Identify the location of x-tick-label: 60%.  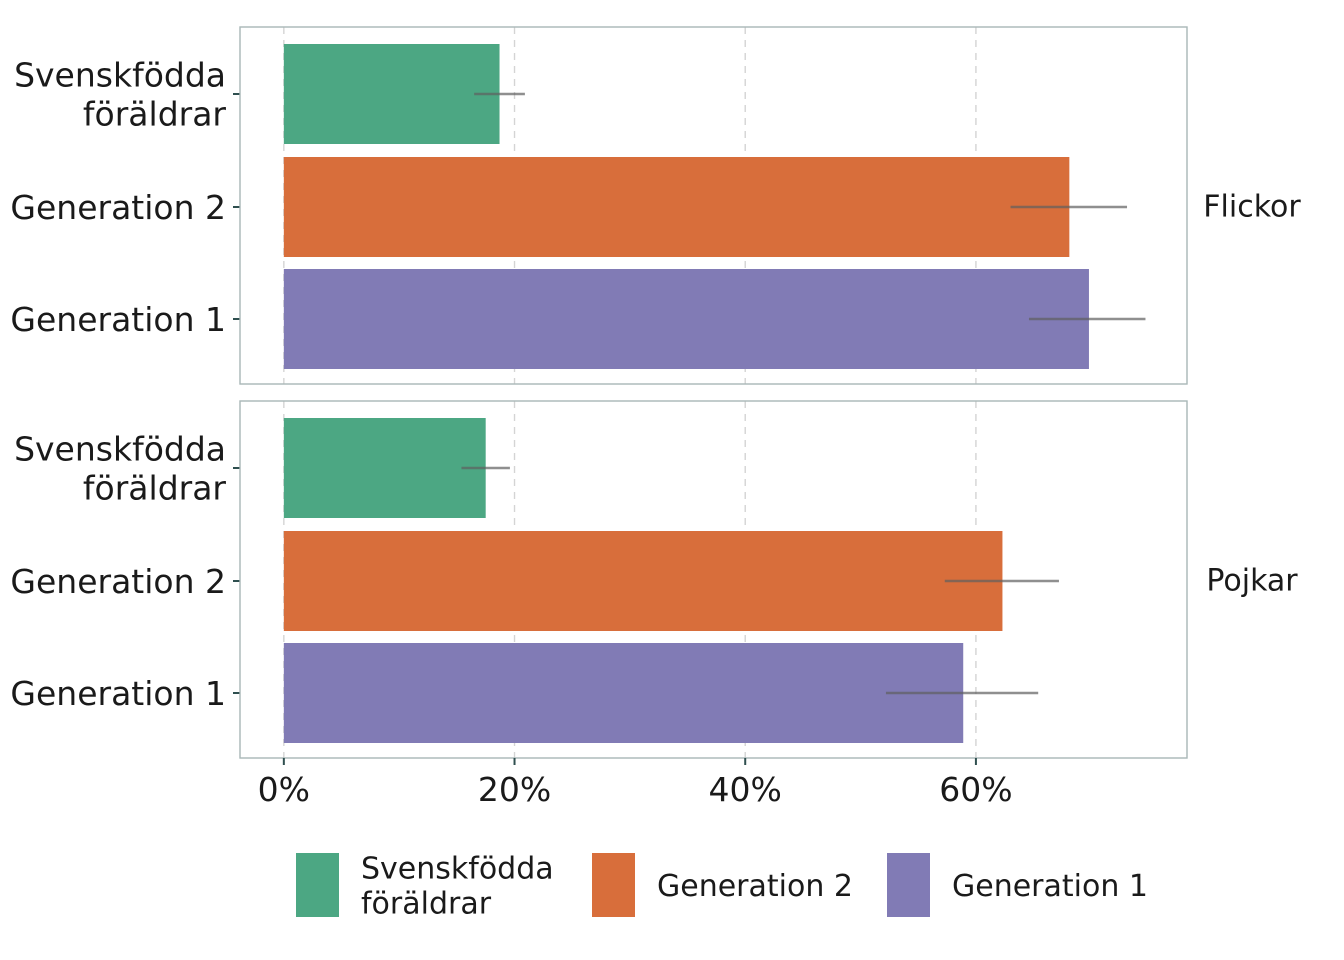
(975, 789).